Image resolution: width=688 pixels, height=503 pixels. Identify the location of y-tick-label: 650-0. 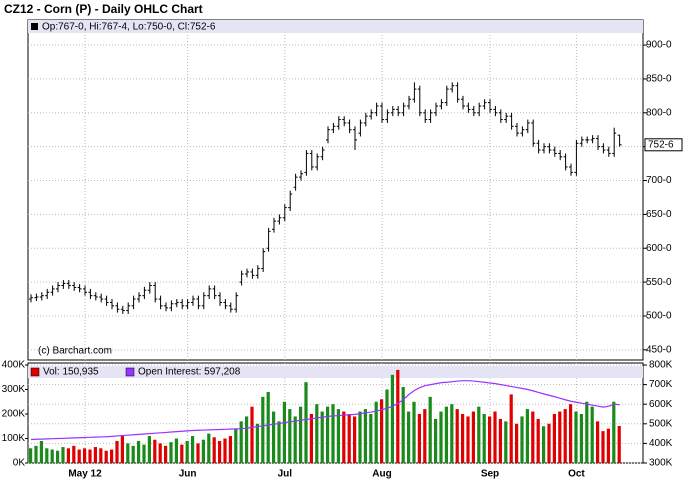
(659, 214).